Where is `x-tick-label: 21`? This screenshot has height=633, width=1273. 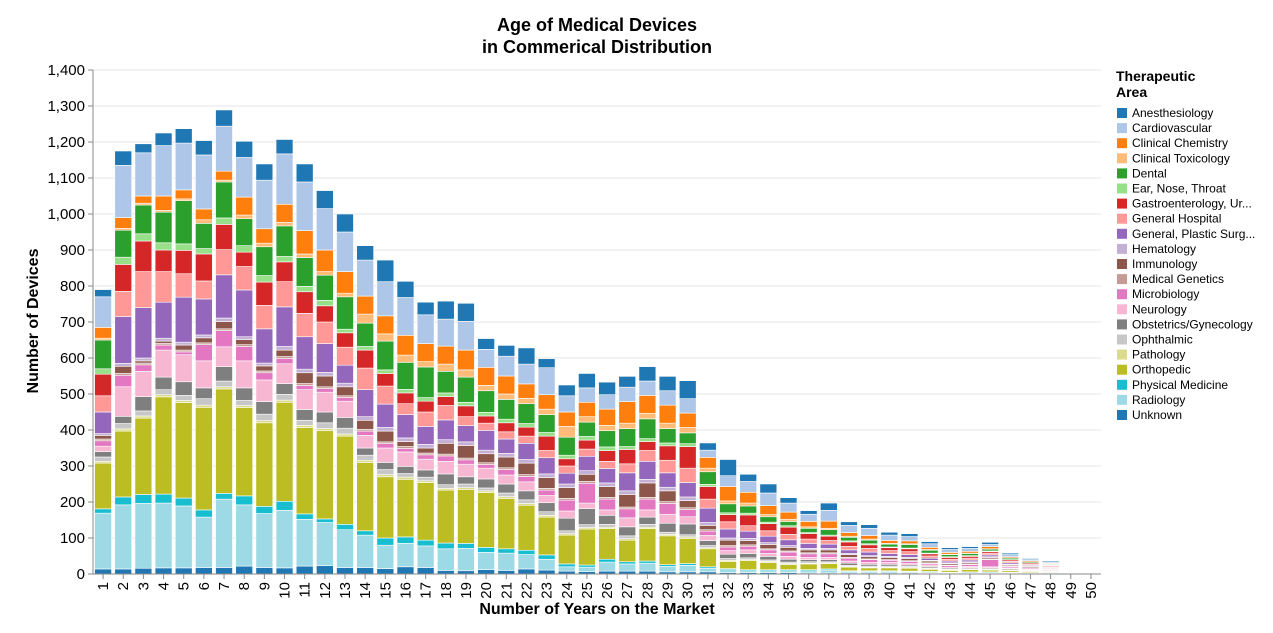
x-tick-label: 21 is located at coordinates (506, 590).